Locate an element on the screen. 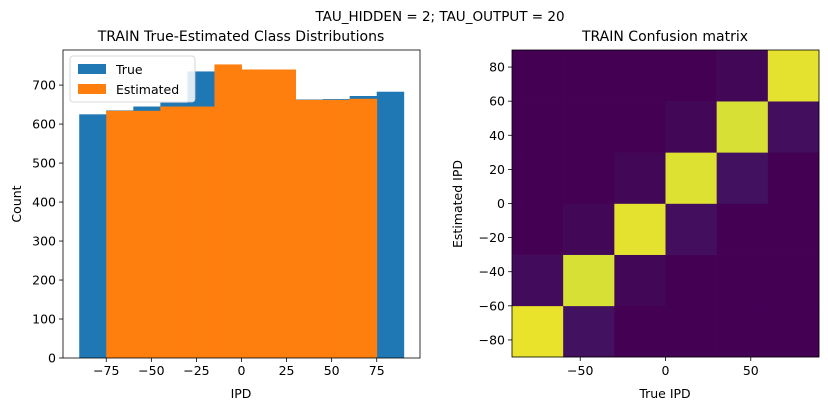 This screenshot has width=828, height=411. histogram-y-tick-label: 200 is located at coordinates (44, 280).